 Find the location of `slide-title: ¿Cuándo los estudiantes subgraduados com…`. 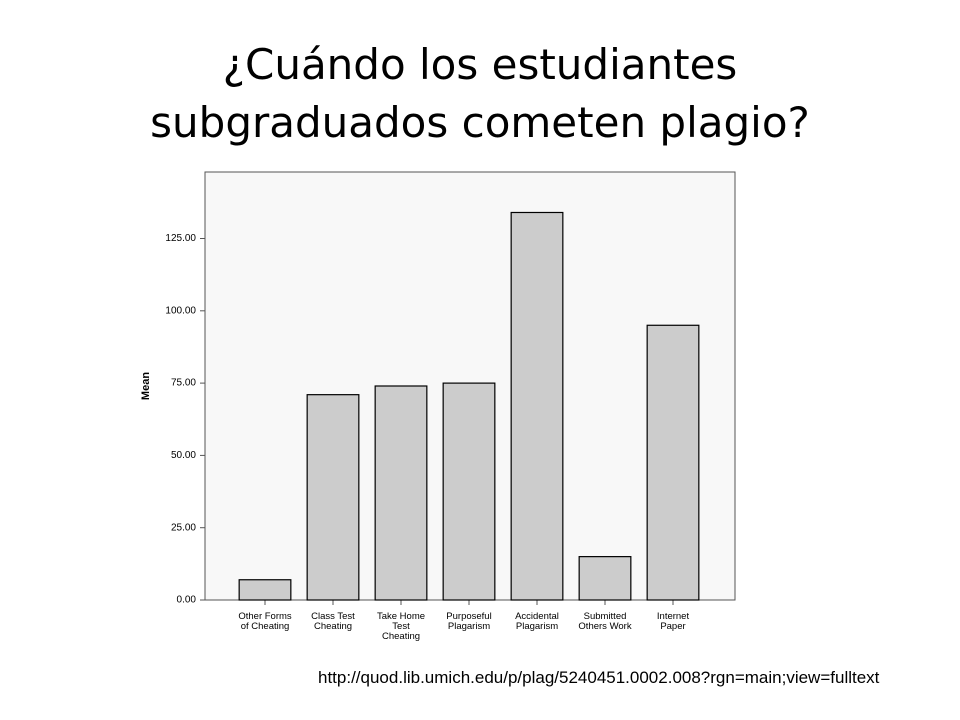

slide-title: ¿Cuándo los estudiantes subgraduados com… is located at coordinates (480, 93).